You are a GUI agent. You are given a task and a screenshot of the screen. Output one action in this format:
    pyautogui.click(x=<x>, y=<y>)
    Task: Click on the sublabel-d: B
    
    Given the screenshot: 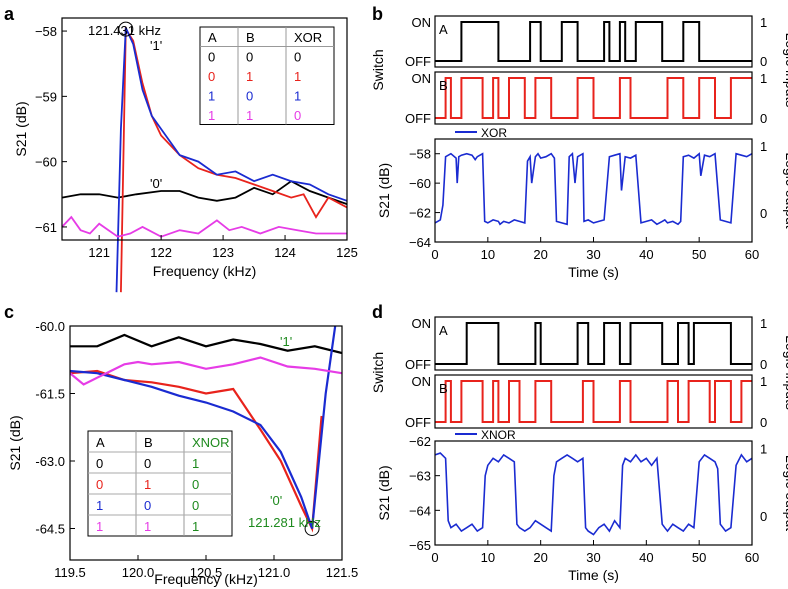 What is the action you would take?
    pyautogui.click(x=443, y=388)
    